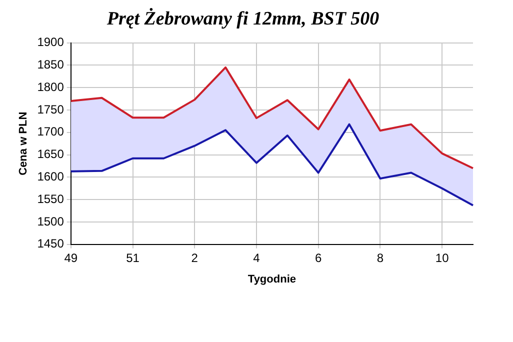 The image size is (513, 342). Describe the element at coordinates (50, 109) in the screenshot. I see `y-tick-label: 1750` at that location.